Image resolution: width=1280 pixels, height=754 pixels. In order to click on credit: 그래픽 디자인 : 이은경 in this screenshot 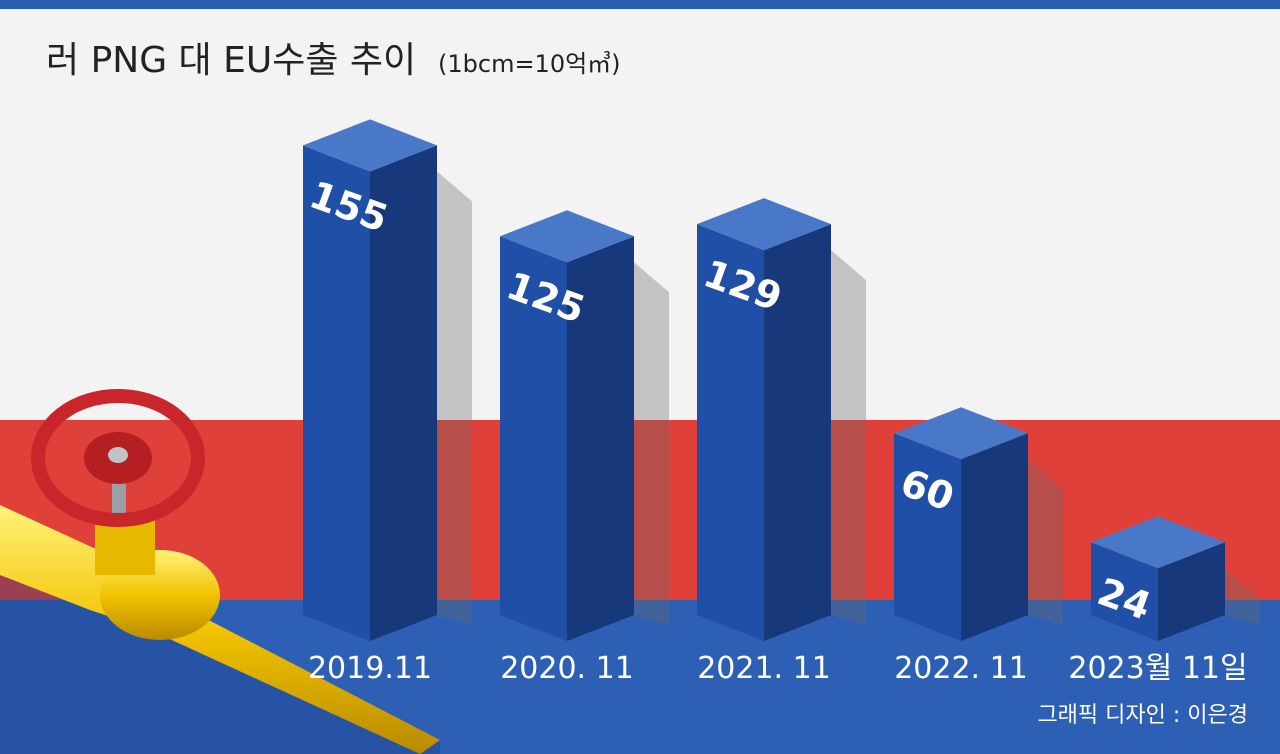, I will do `click(1142, 715)`.